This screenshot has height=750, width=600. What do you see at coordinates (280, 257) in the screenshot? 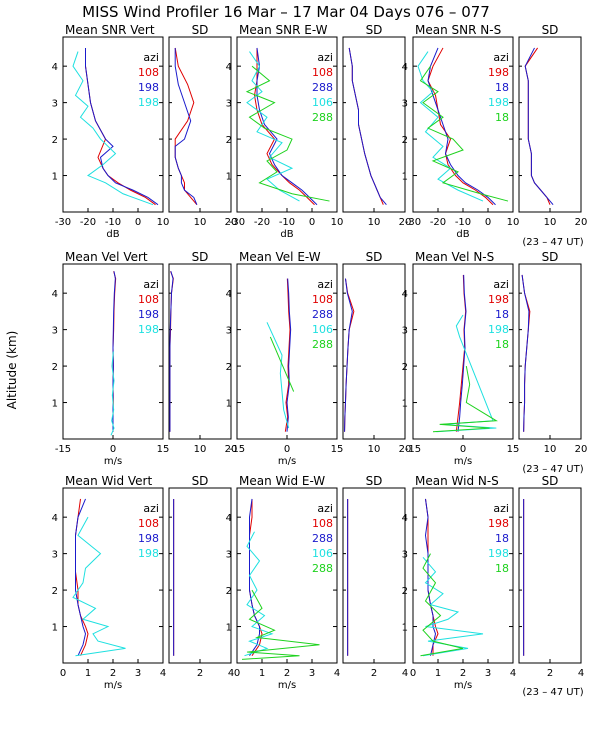
I see `panel-title: Mean Vel E-W` at bounding box center [280, 257].